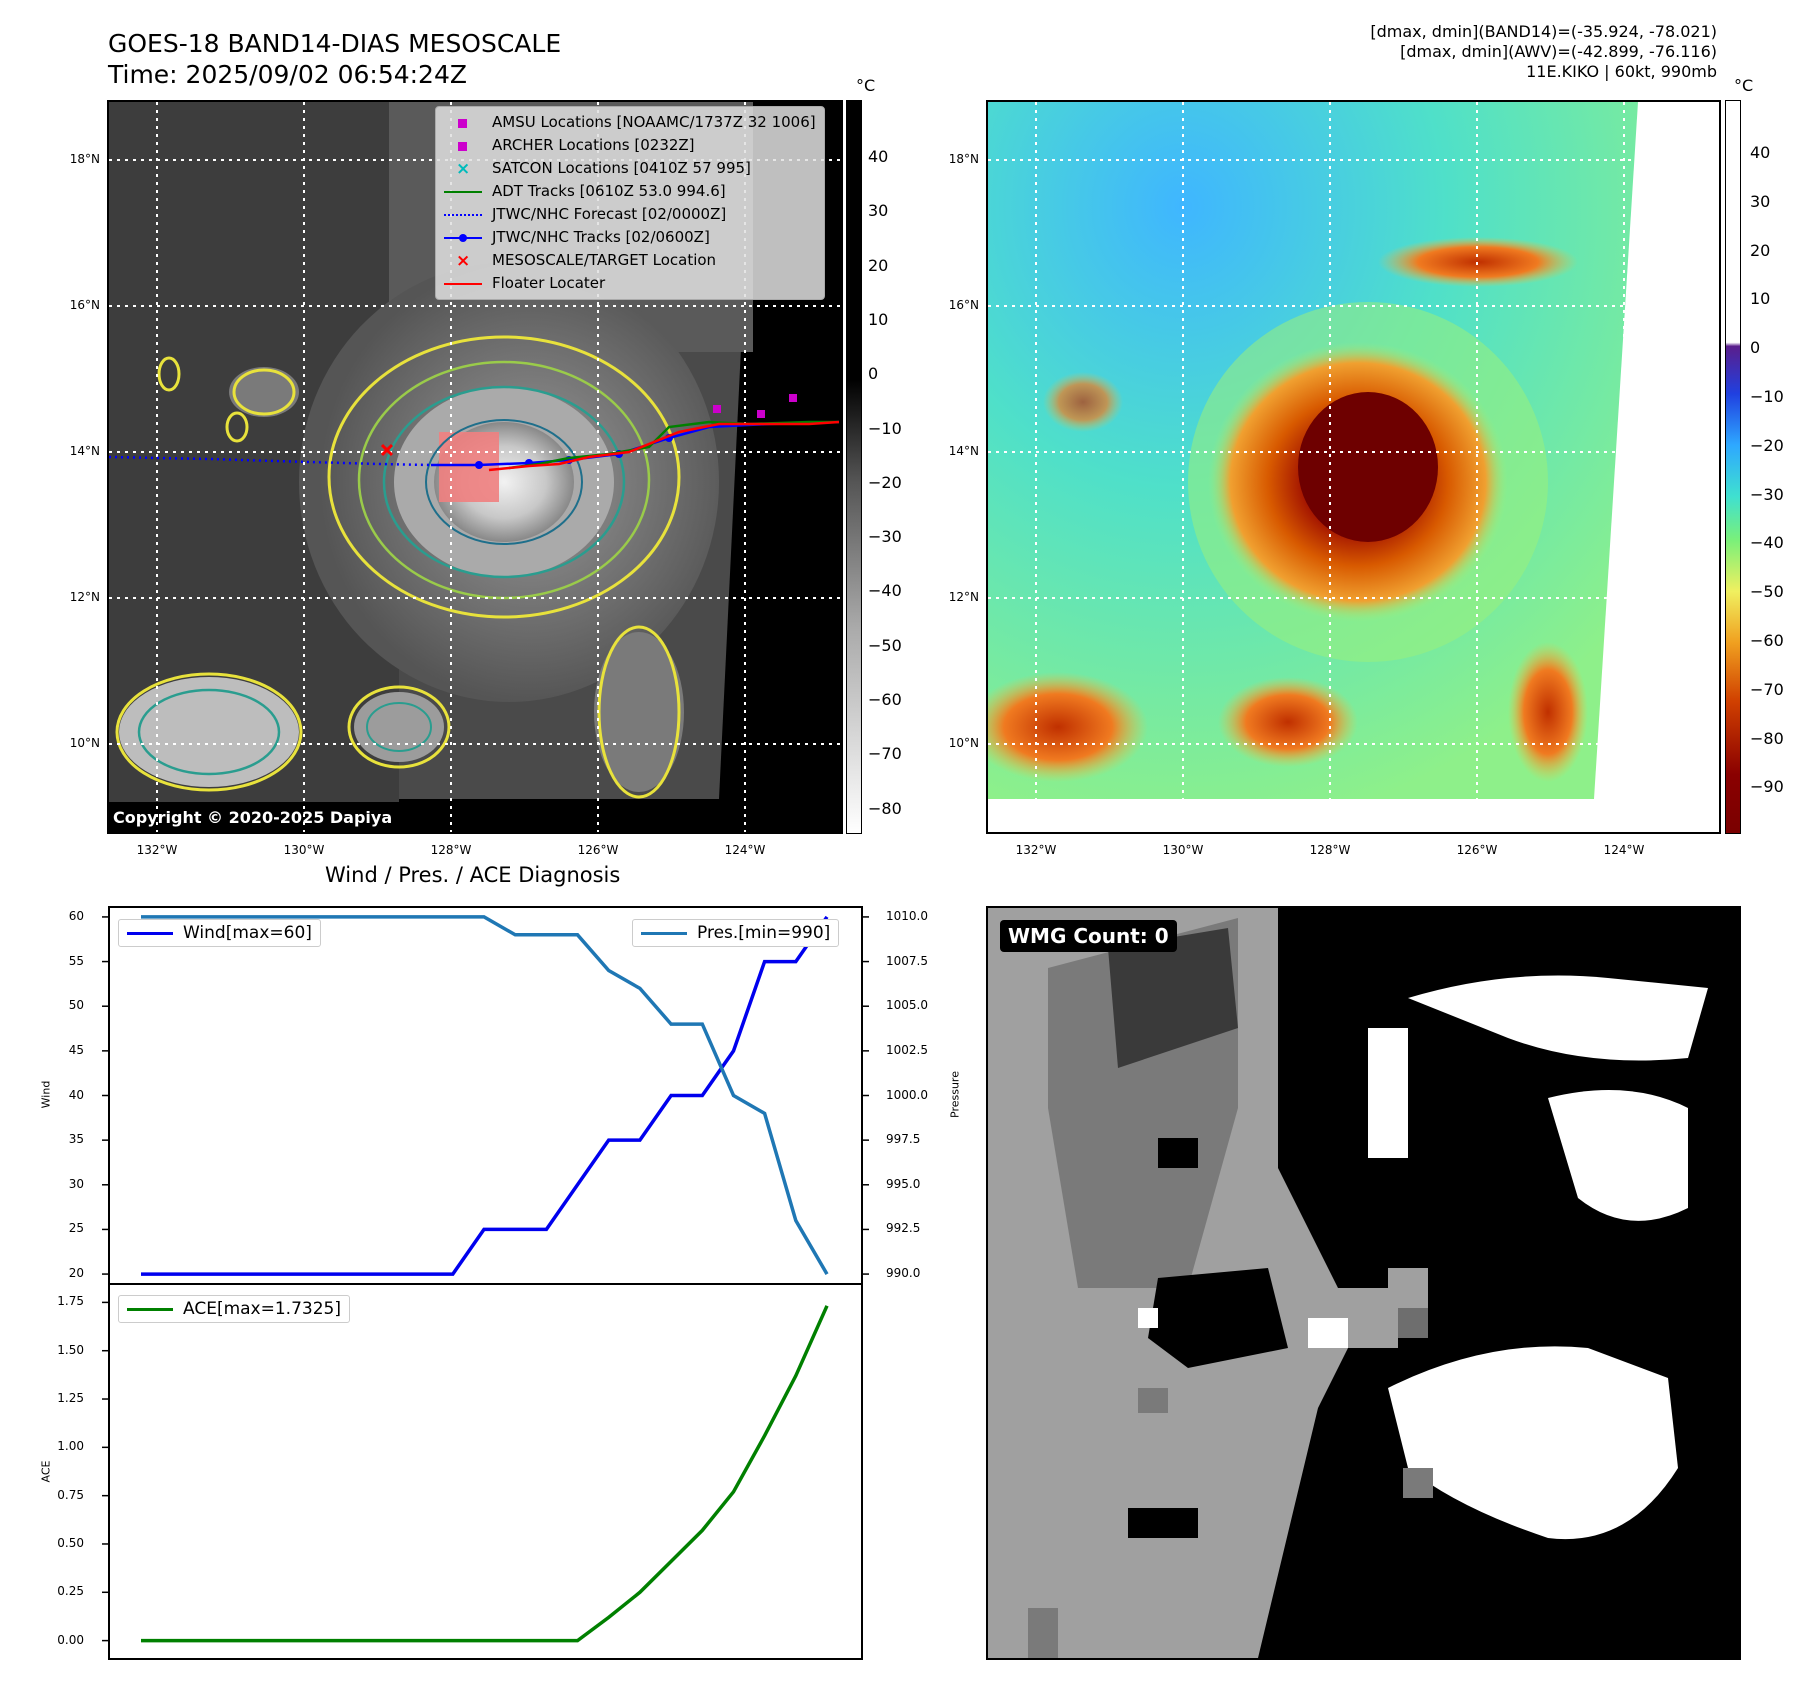 The width and height of the screenshot is (1801, 1690). What do you see at coordinates (1558, 51) in the screenshot?
I see `info-dmax-awv: [dmax, dmin](AWV)=(-42.899, -76.116)` at bounding box center [1558, 51].